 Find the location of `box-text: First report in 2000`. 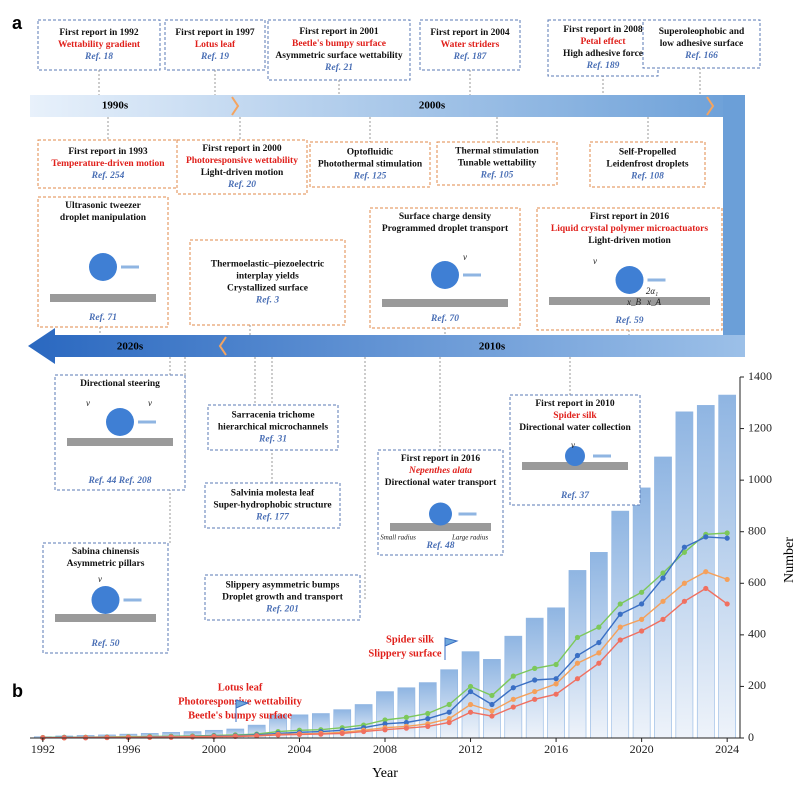

box-text: First report in 2000 is located at coordinates (241, 149).